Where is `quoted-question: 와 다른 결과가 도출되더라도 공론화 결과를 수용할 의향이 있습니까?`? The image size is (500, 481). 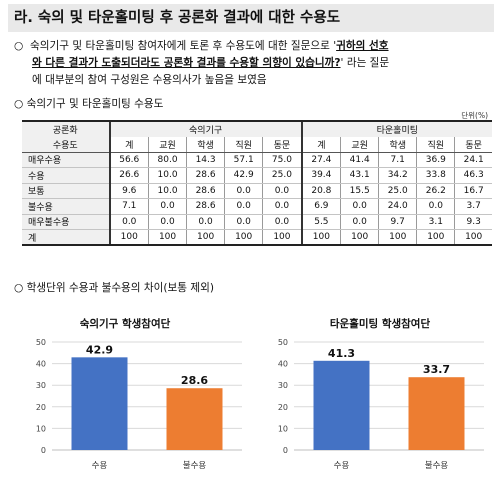
quoted-question: 와 다른 결과가 도출되더라도 공론화 결과를 수용할 의향이 있습니까? is located at coordinates (186, 63).